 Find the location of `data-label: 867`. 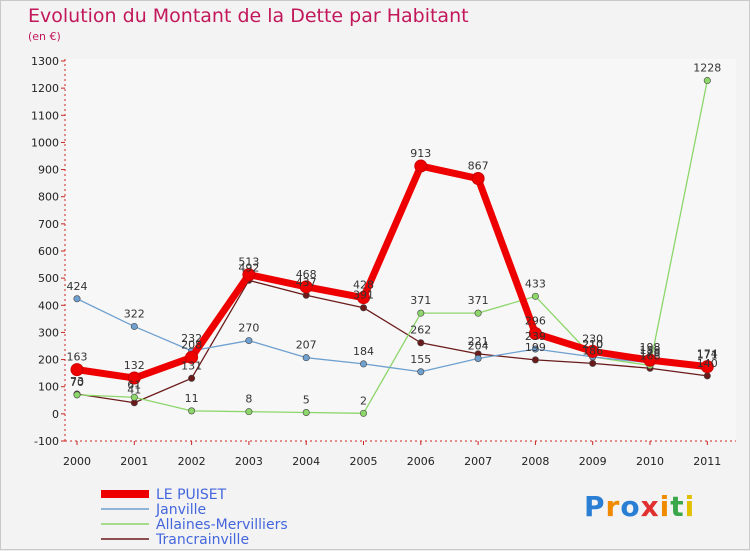

data-label: 867 is located at coordinates (478, 166).